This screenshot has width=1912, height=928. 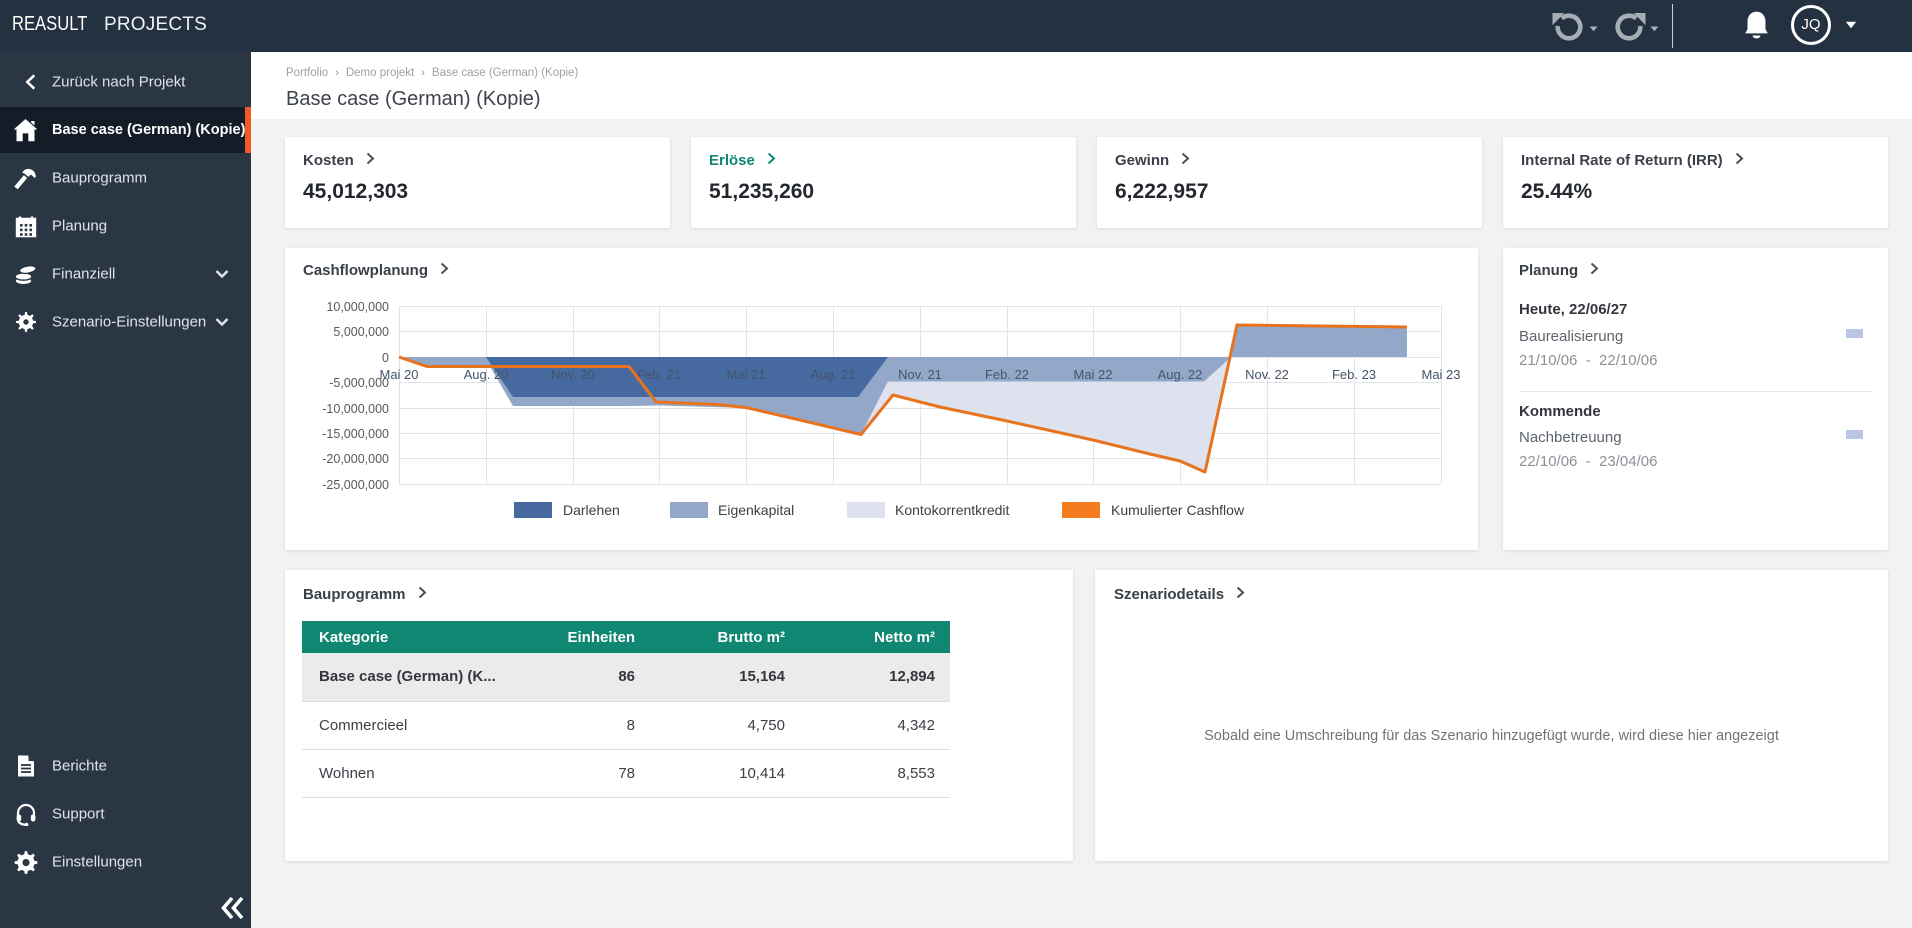 I want to click on svg-text: -10,000,000, so click(x=355, y=409).